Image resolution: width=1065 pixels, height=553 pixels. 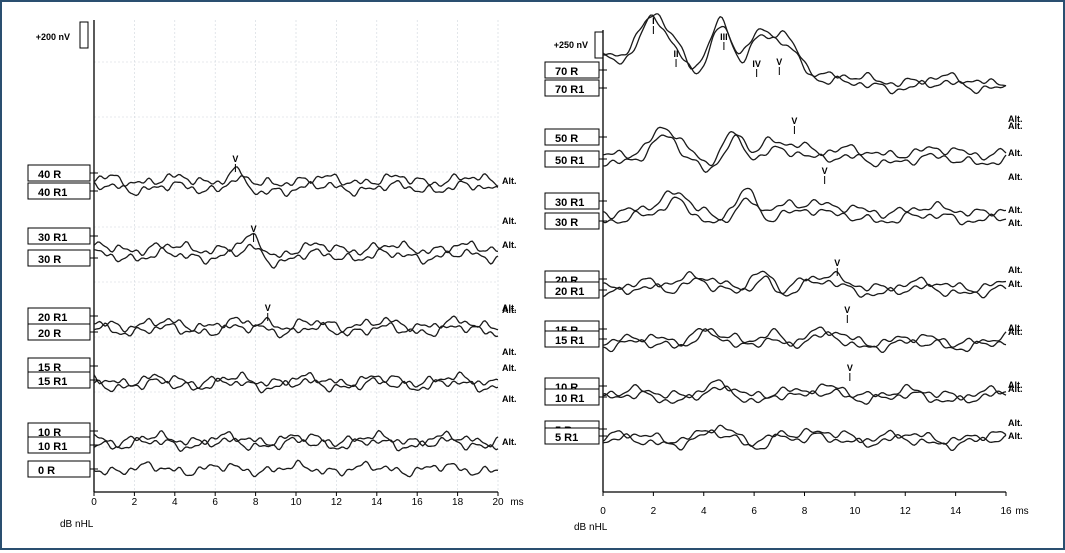 What do you see at coordinates (653, 21) in the screenshot?
I see `peak-label: I` at bounding box center [653, 21].